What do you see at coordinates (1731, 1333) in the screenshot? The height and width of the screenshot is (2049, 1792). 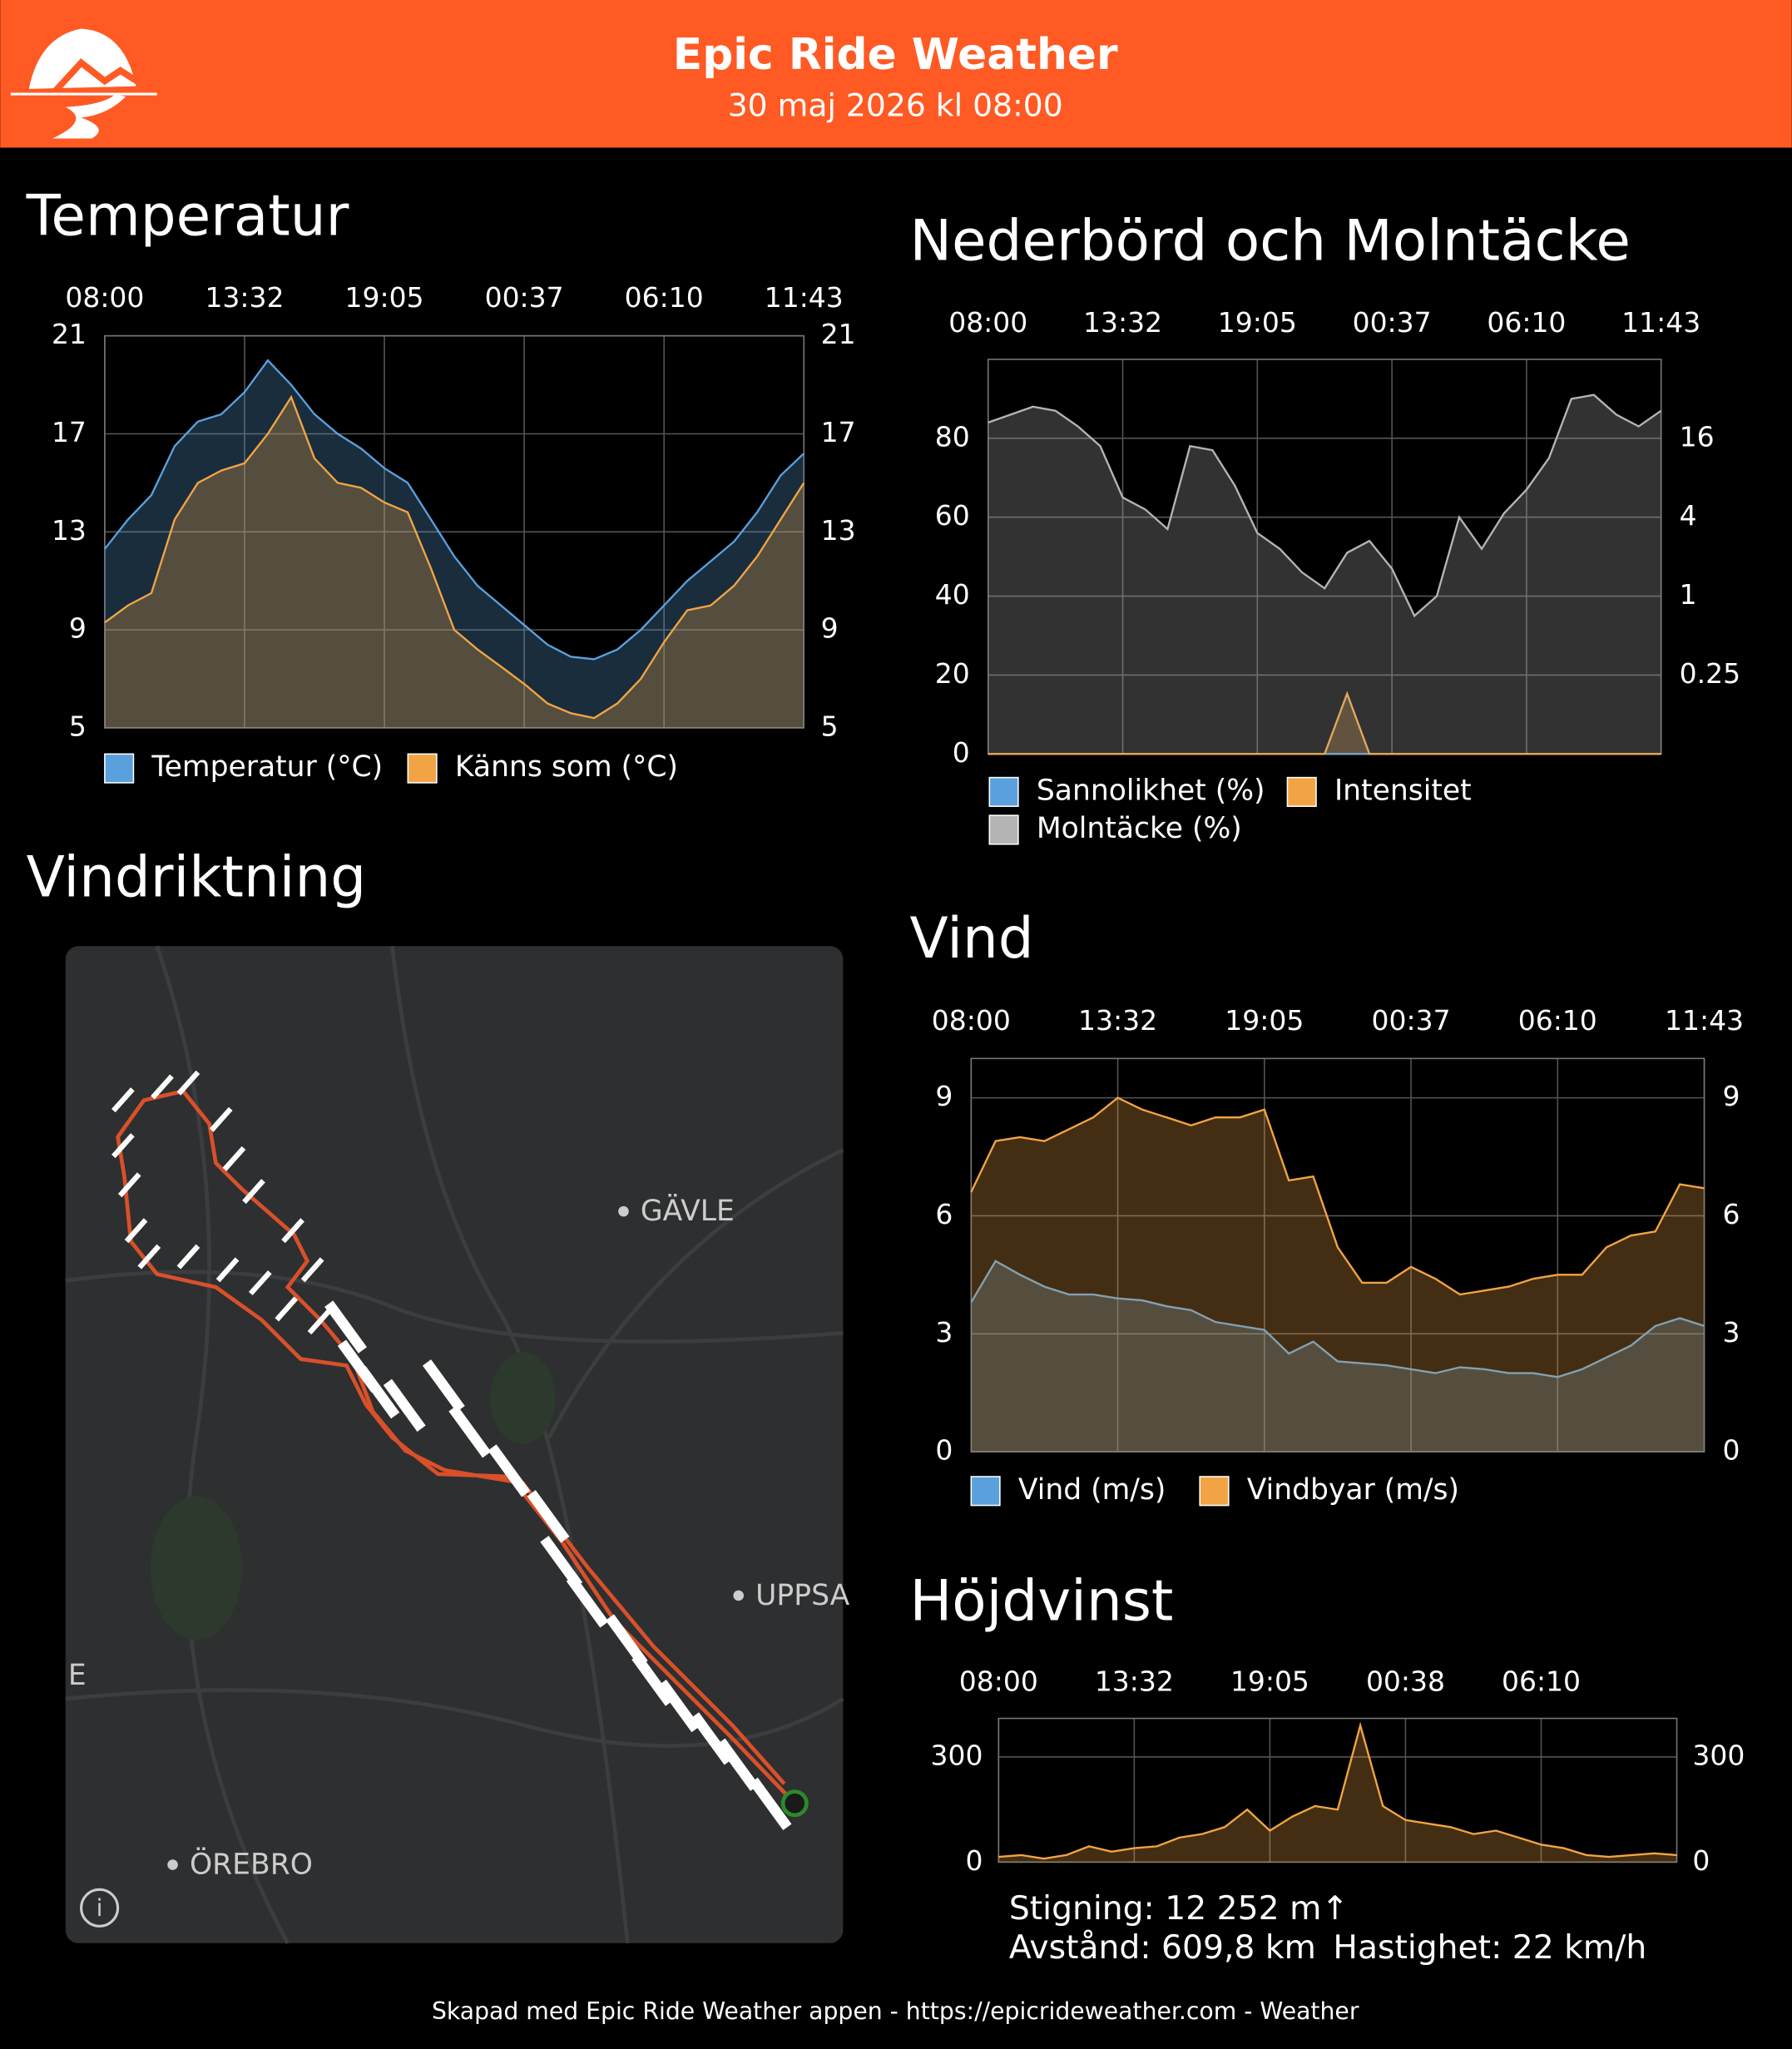 I see `y-tick-label-right: 3` at bounding box center [1731, 1333].